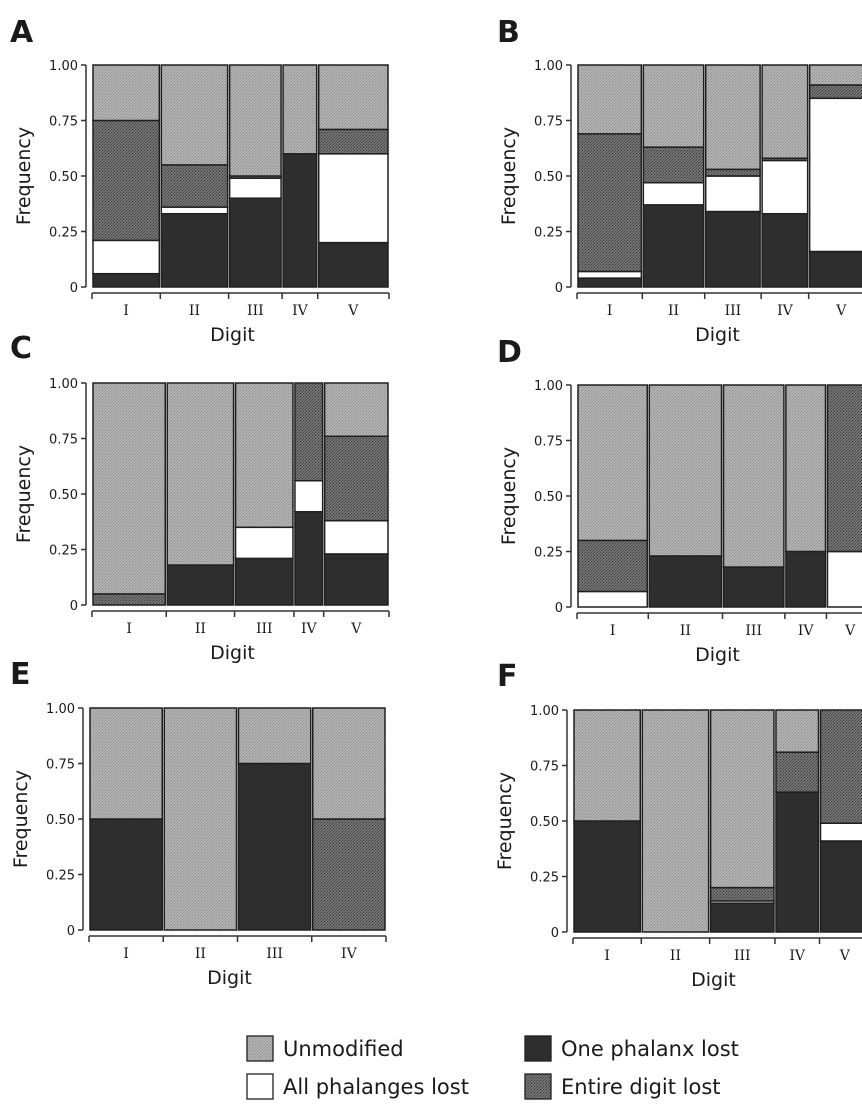  What do you see at coordinates (538, 1086) in the screenshot?
I see `legend-swatch-entire-digit-lost` at bounding box center [538, 1086].